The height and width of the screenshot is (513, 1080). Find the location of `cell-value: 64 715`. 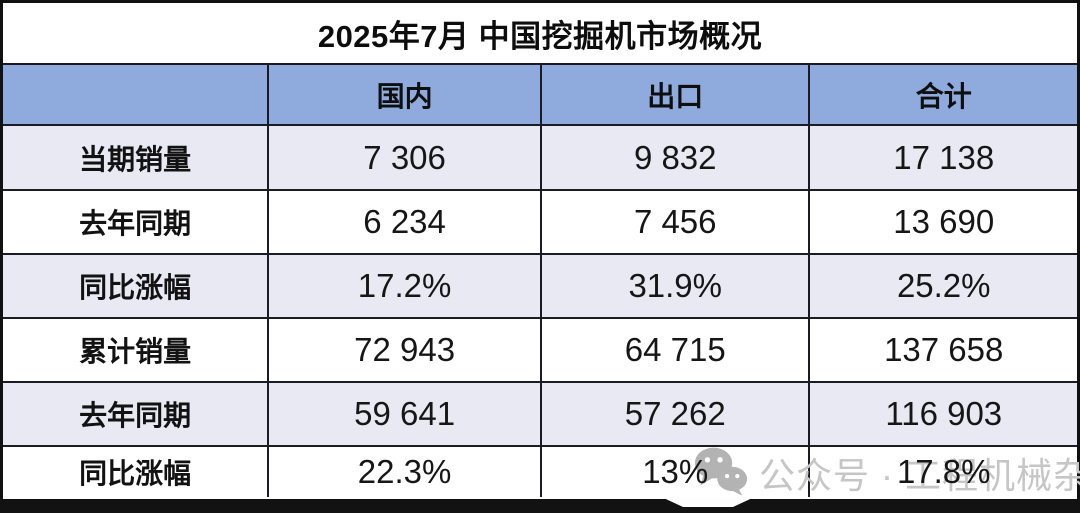

cell-value: 64 715 is located at coordinates (674, 349).